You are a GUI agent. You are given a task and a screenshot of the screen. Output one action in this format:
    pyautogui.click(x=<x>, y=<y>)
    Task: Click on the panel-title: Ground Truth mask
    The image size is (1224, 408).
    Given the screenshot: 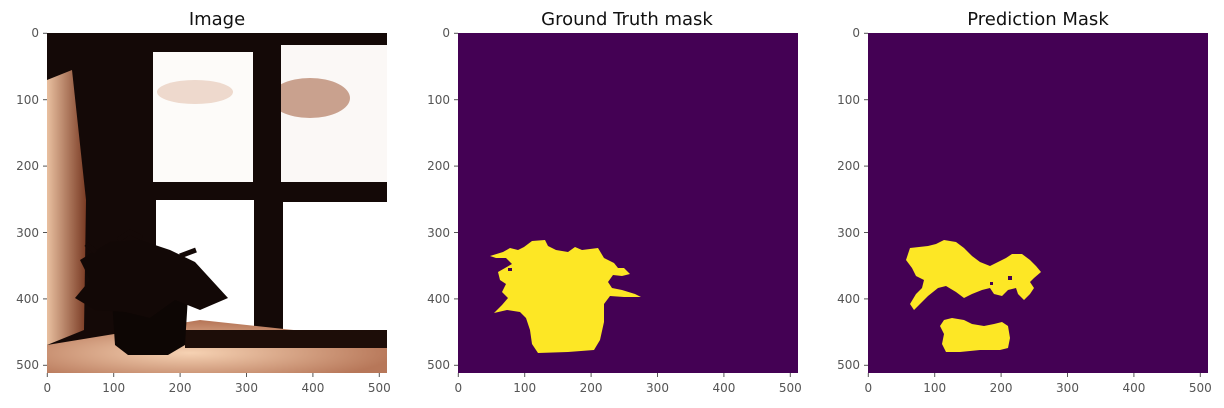 What is the action you would take?
    pyautogui.click(x=627, y=19)
    